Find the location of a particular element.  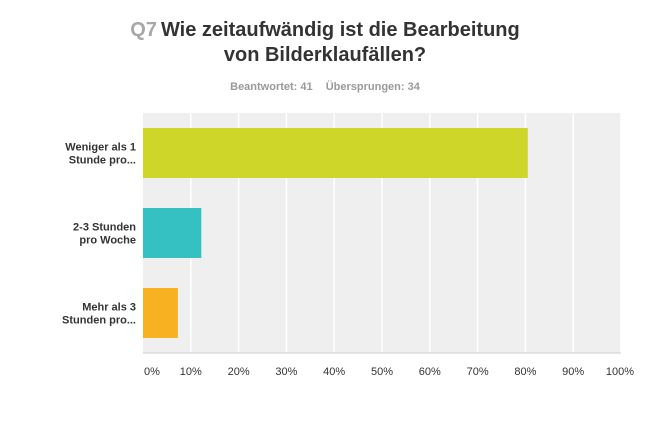

category-label: pro Woche is located at coordinates (107, 241).